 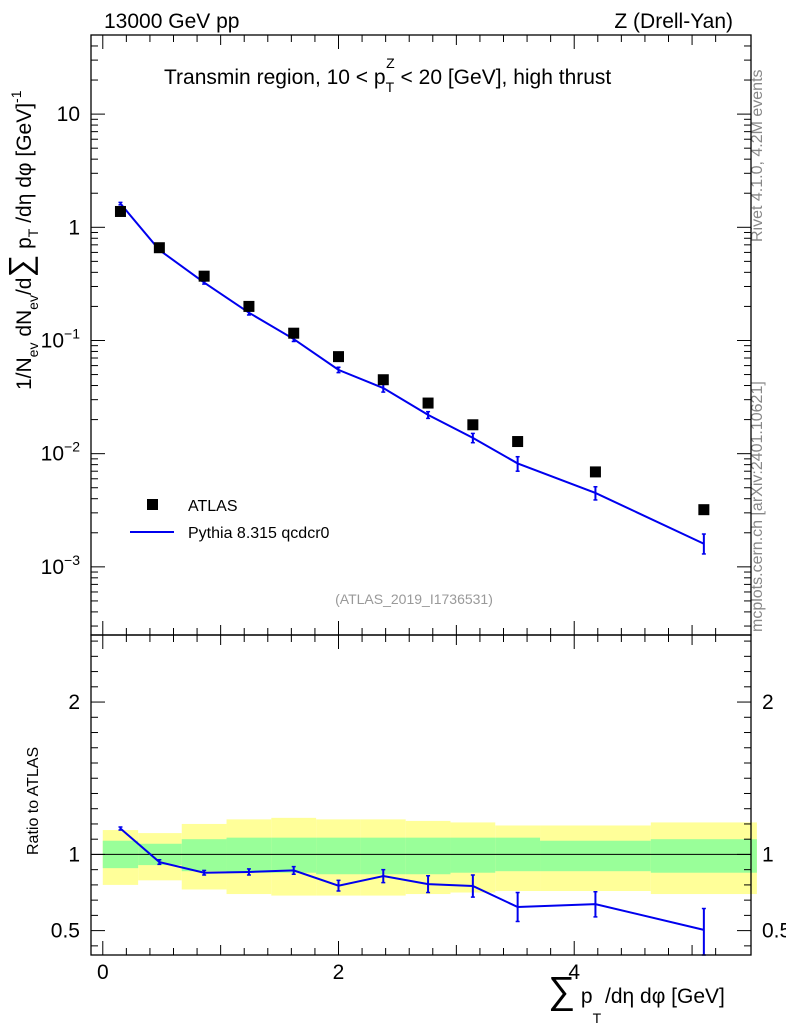 I want to click on y-tick-label: 10⁻¹, so click(x=61, y=338).